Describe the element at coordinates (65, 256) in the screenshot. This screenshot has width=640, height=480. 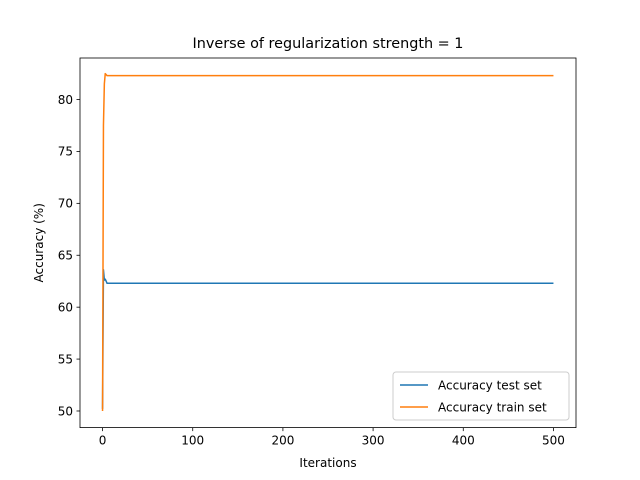
I see `y-tick-label: 65` at that location.